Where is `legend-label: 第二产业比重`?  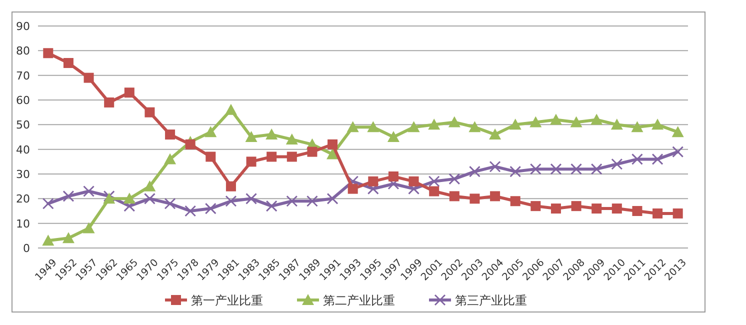 legend-label: 第二产业比重 is located at coordinates (359, 301).